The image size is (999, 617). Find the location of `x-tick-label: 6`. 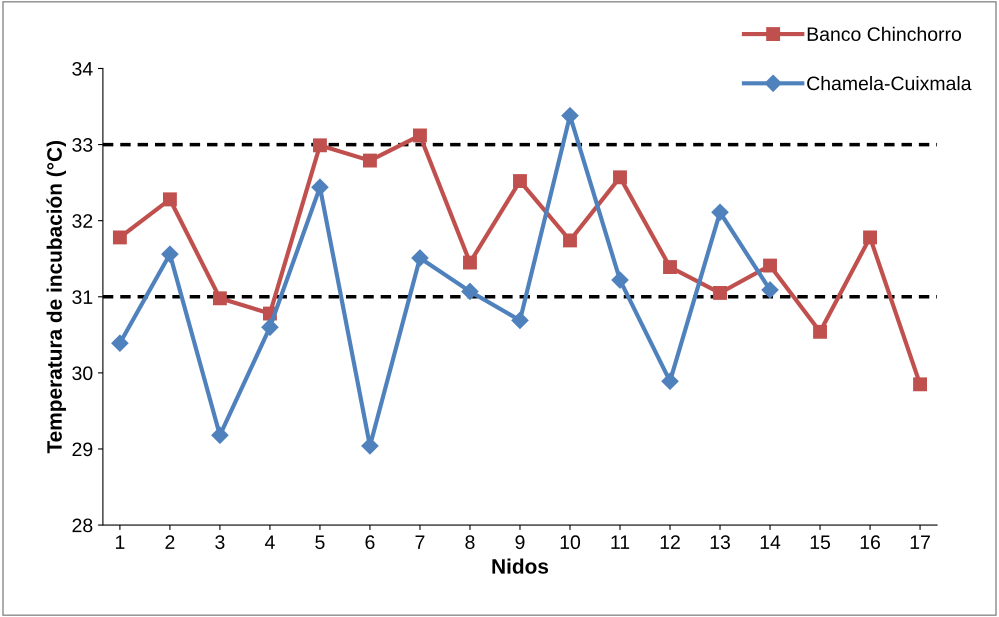

x-tick-label: 6 is located at coordinates (370, 542).